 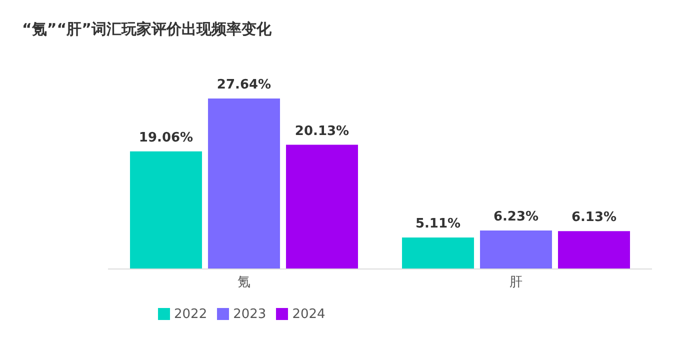 What do you see at coordinates (516, 217) in the screenshot?
I see `data-label: 6.23%` at bounding box center [516, 217].